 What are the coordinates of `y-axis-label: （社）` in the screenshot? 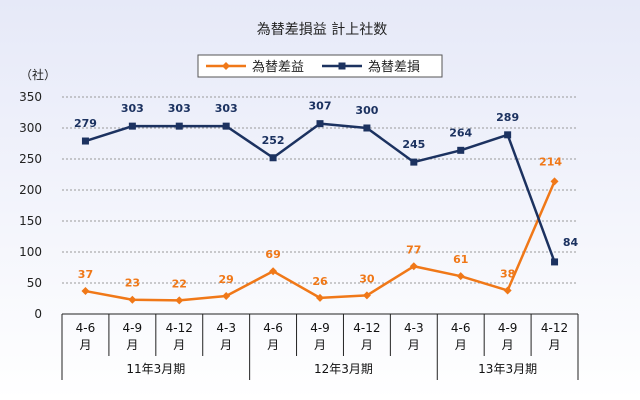 It's located at (38, 74).